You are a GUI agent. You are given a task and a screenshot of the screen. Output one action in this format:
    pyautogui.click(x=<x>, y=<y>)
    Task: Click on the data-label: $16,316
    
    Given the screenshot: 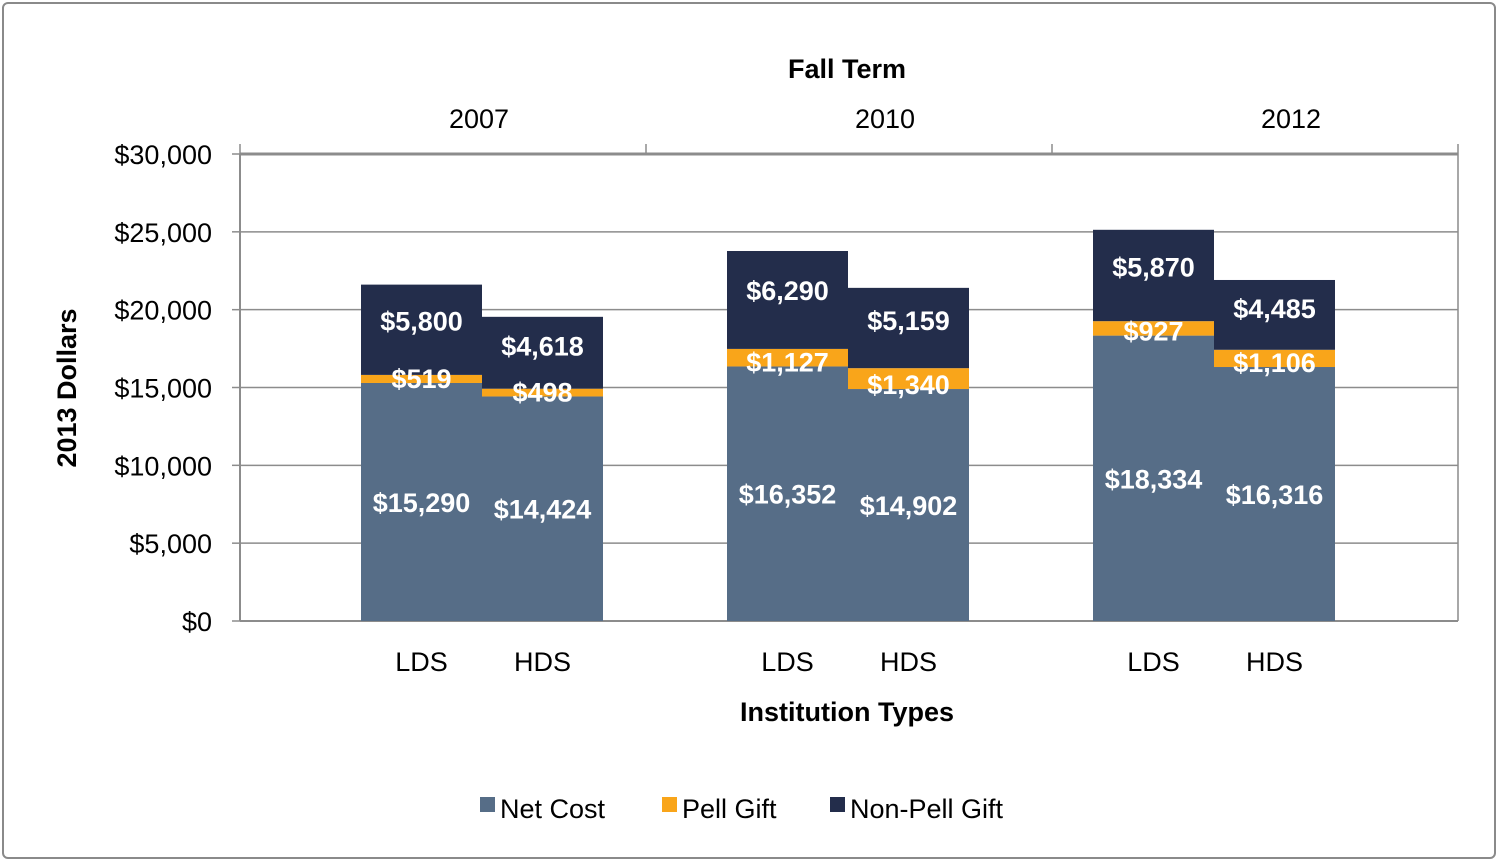 What is the action you would take?
    pyautogui.click(x=1275, y=495)
    